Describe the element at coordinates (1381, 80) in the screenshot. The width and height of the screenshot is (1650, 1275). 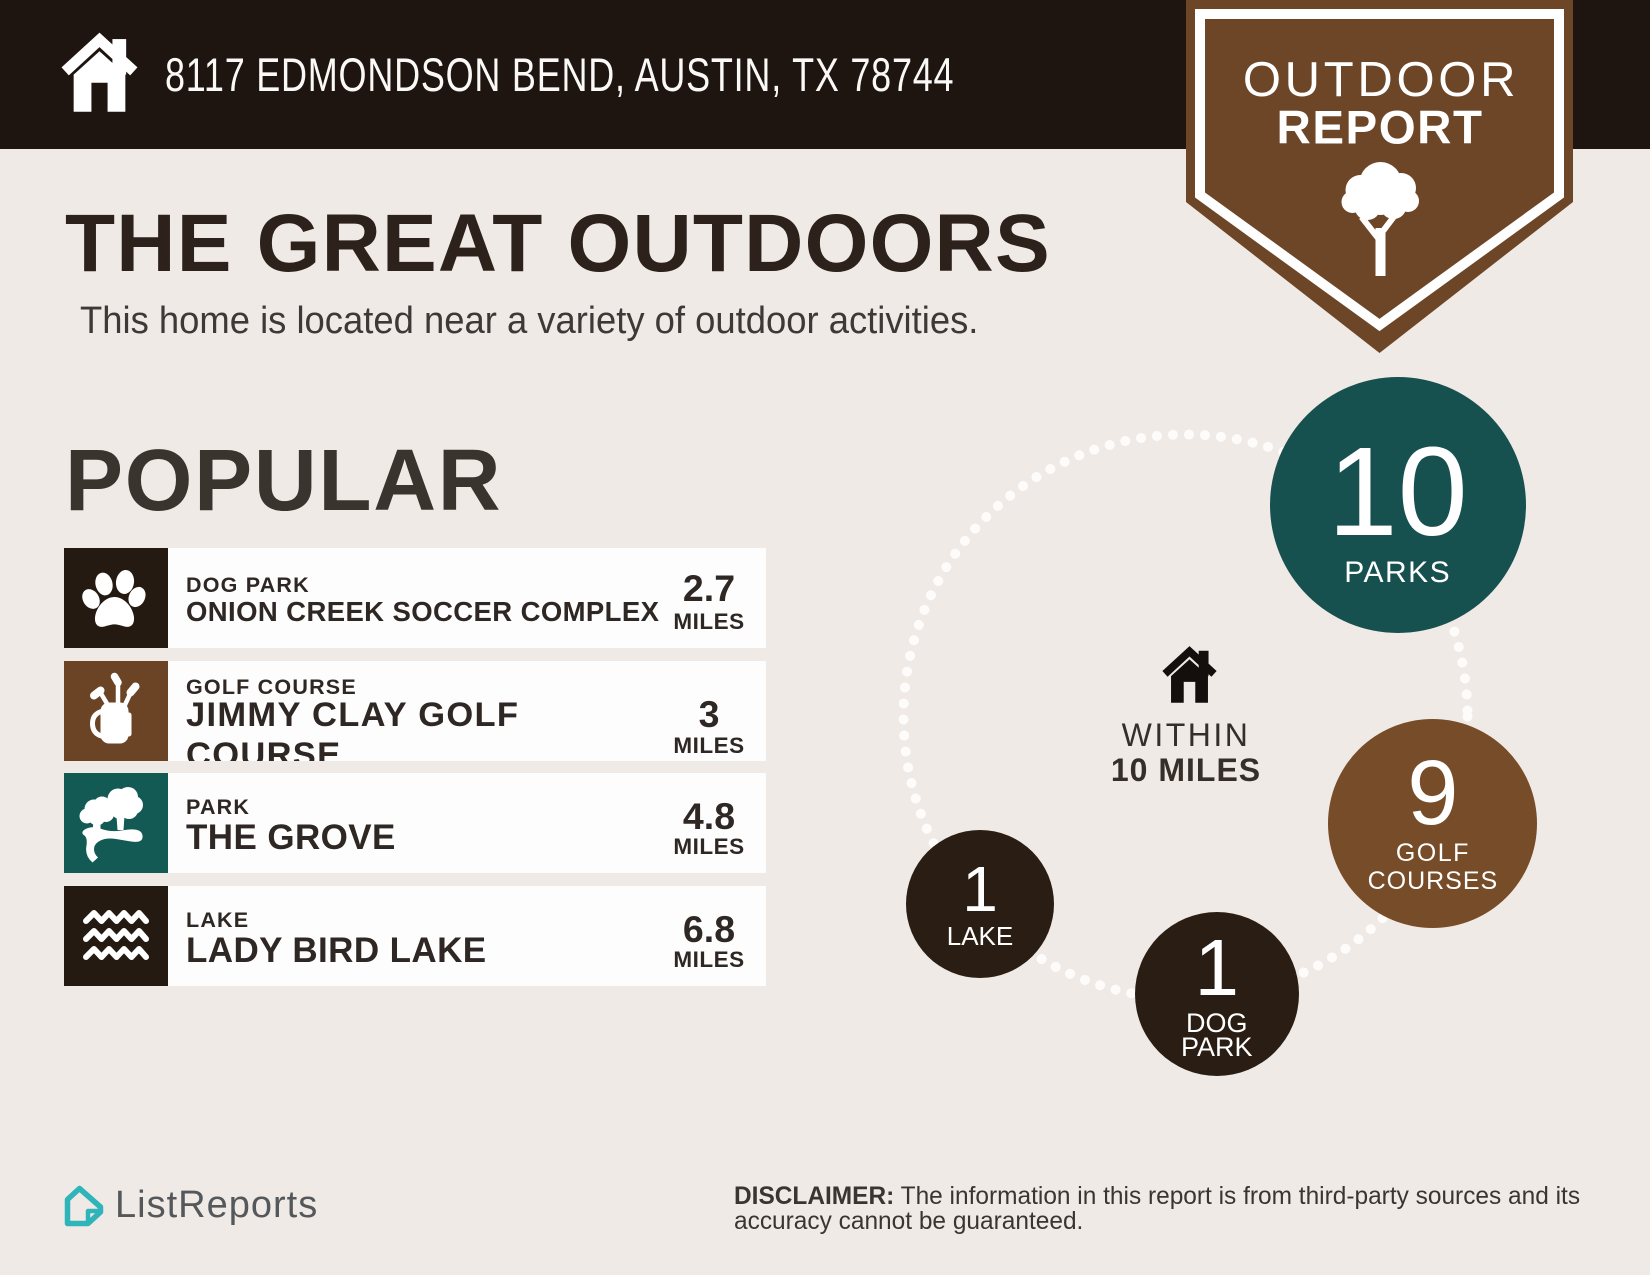
I see `svg-text: OUTDOOR` at that location.